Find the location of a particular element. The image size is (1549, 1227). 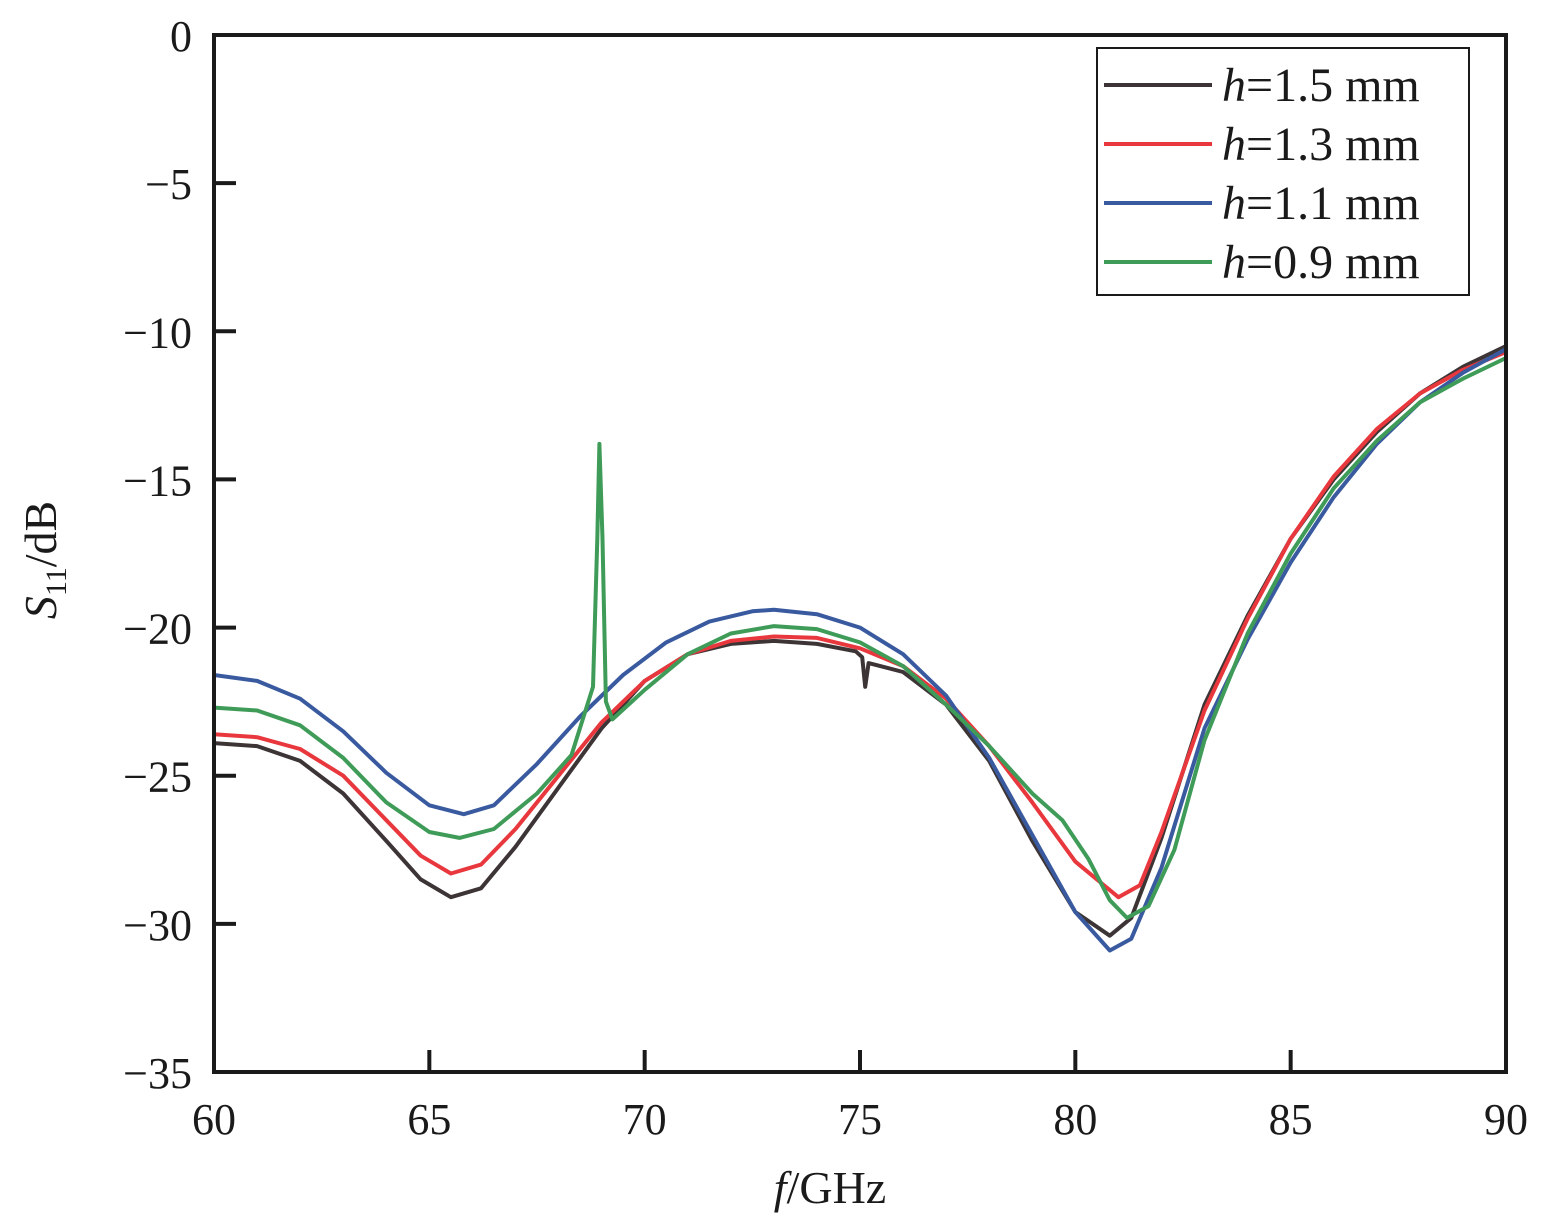

legend-label-4: h=0.9 mm is located at coordinates (1321, 262).